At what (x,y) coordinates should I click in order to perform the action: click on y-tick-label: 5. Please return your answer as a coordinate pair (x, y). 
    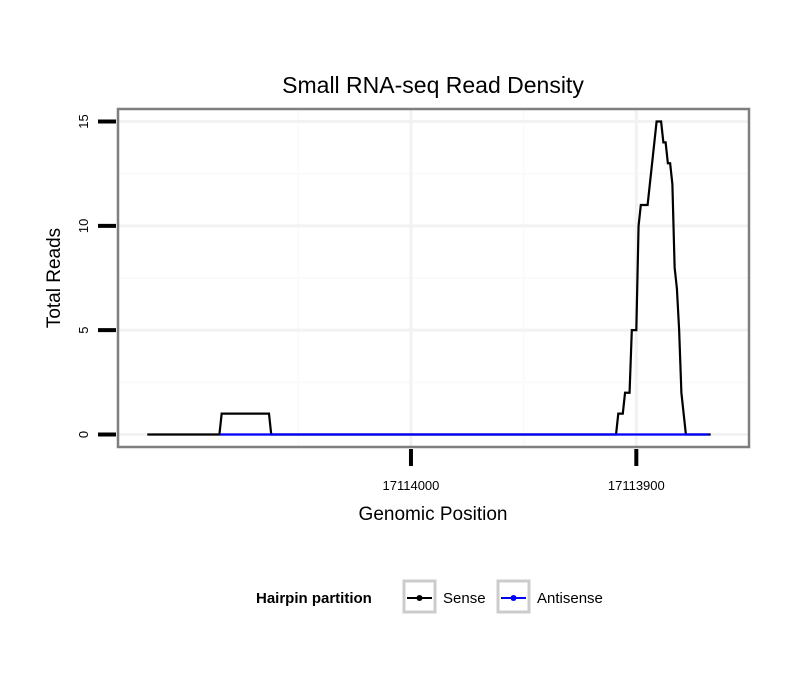
    Looking at the image, I should click on (83, 330).